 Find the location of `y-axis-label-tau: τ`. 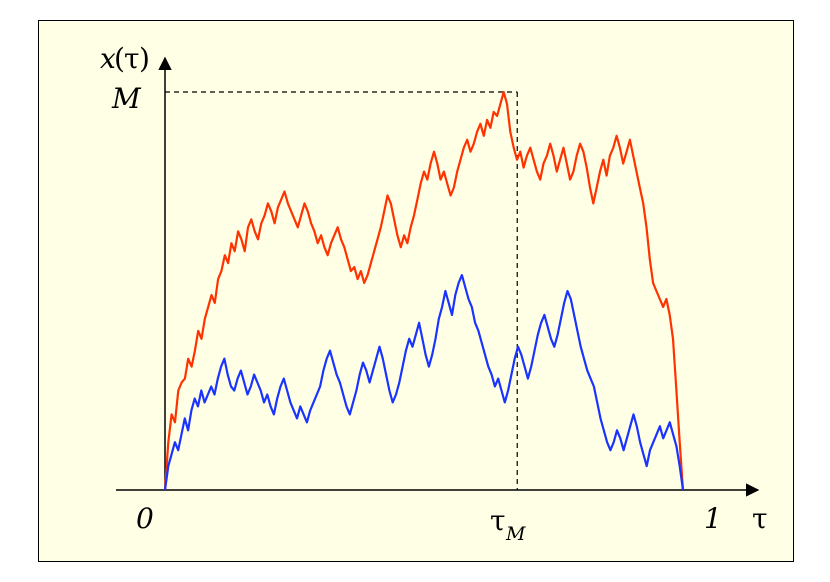

y-axis-label-tau: τ is located at coordinates (132, 58).